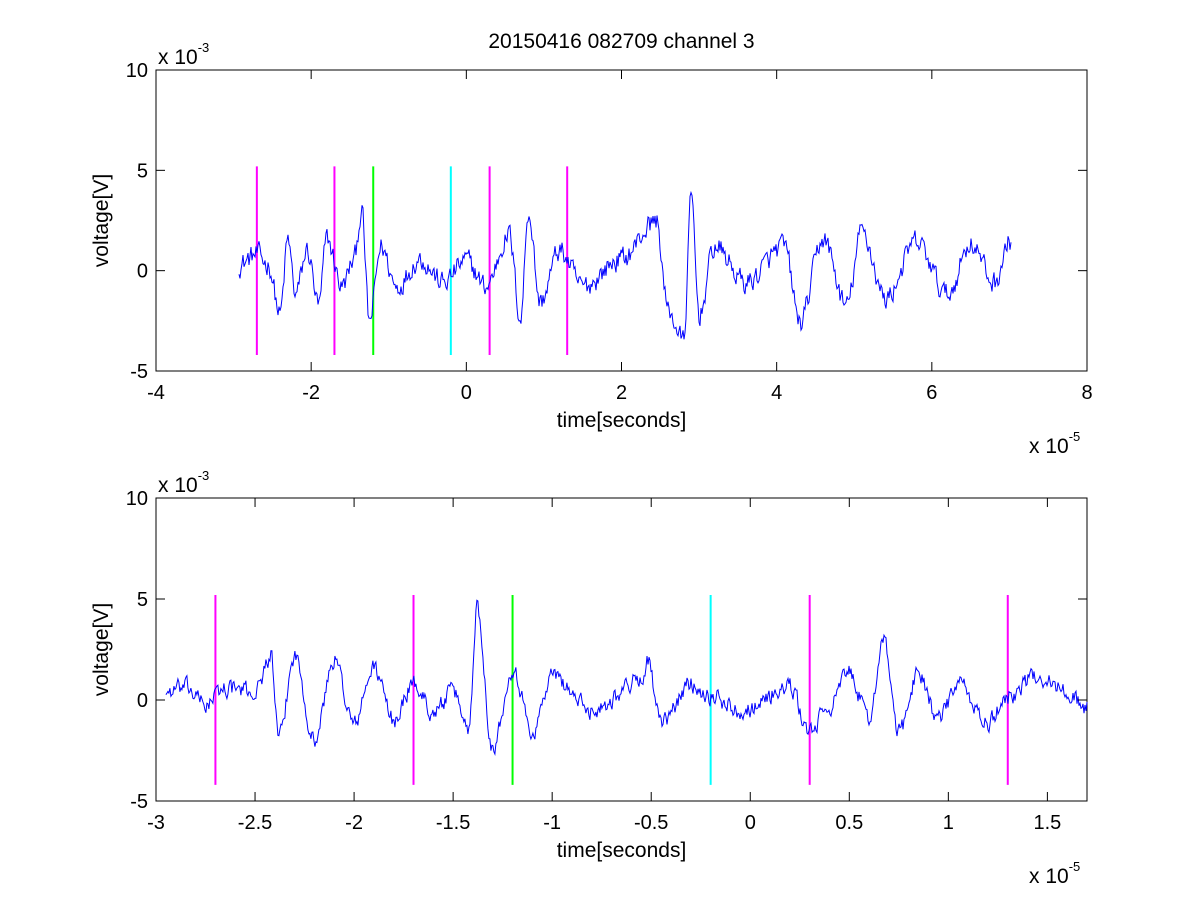 The height and width of the screenshot is (901, 1200). What do you see at coordinates (1047, 823) in the screenshot?
I see `x-tick-label: 1.5` at bounding box center [1047, 823].